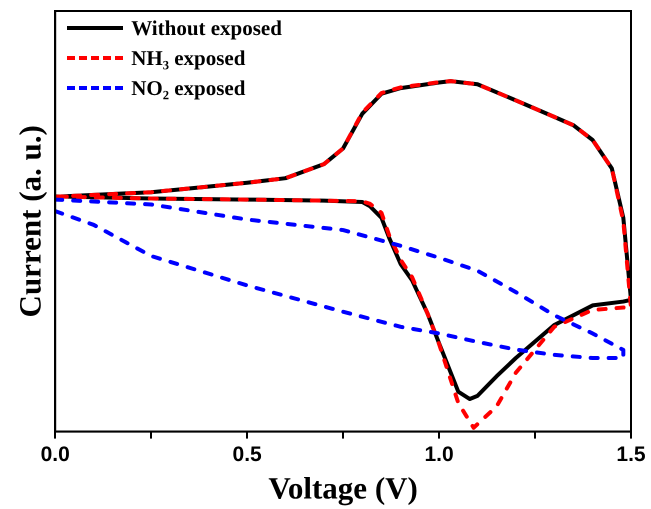  I want to click on legend-label: NO₂ exposed, so click(188, 88).